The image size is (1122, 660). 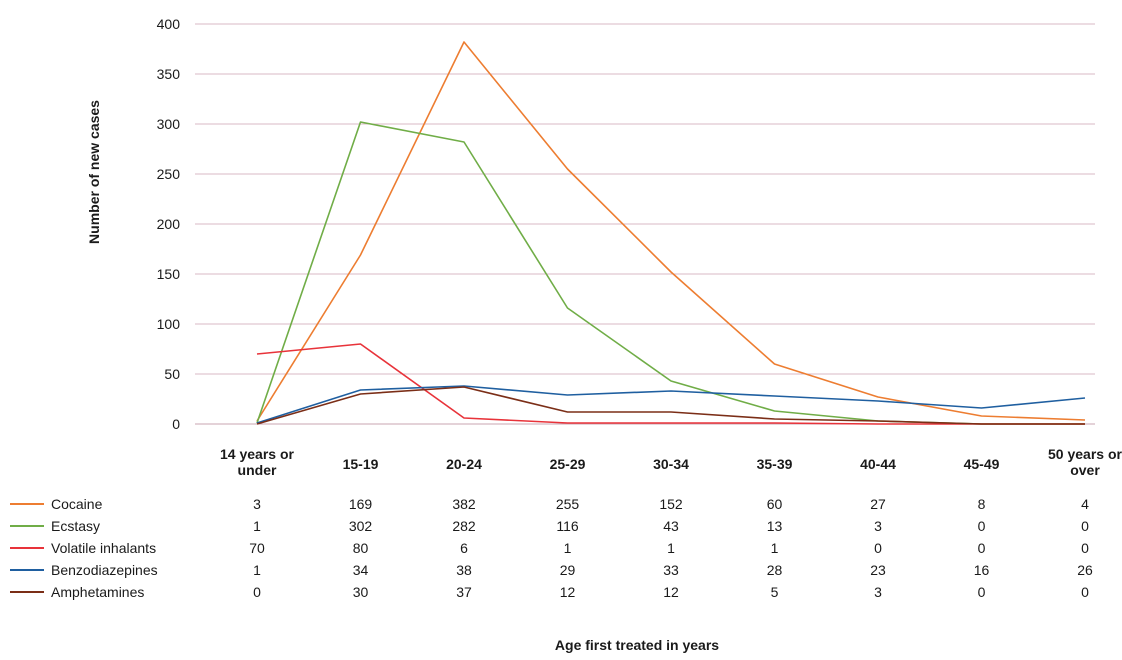 I want to click on table-cell: 16, so click(x=982, y=570).